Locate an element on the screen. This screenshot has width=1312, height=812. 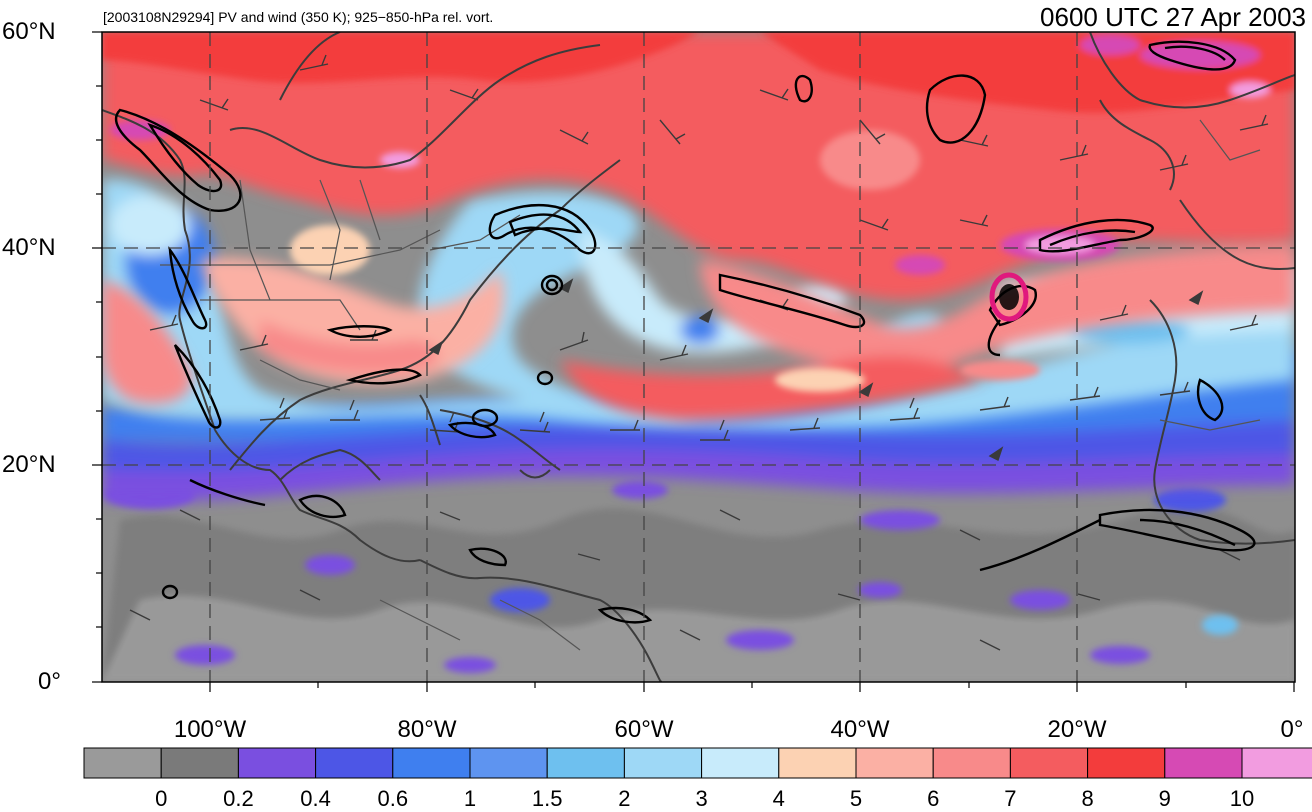
colorbar-tick-label: 1.5 is located at coordinates (547, 798).